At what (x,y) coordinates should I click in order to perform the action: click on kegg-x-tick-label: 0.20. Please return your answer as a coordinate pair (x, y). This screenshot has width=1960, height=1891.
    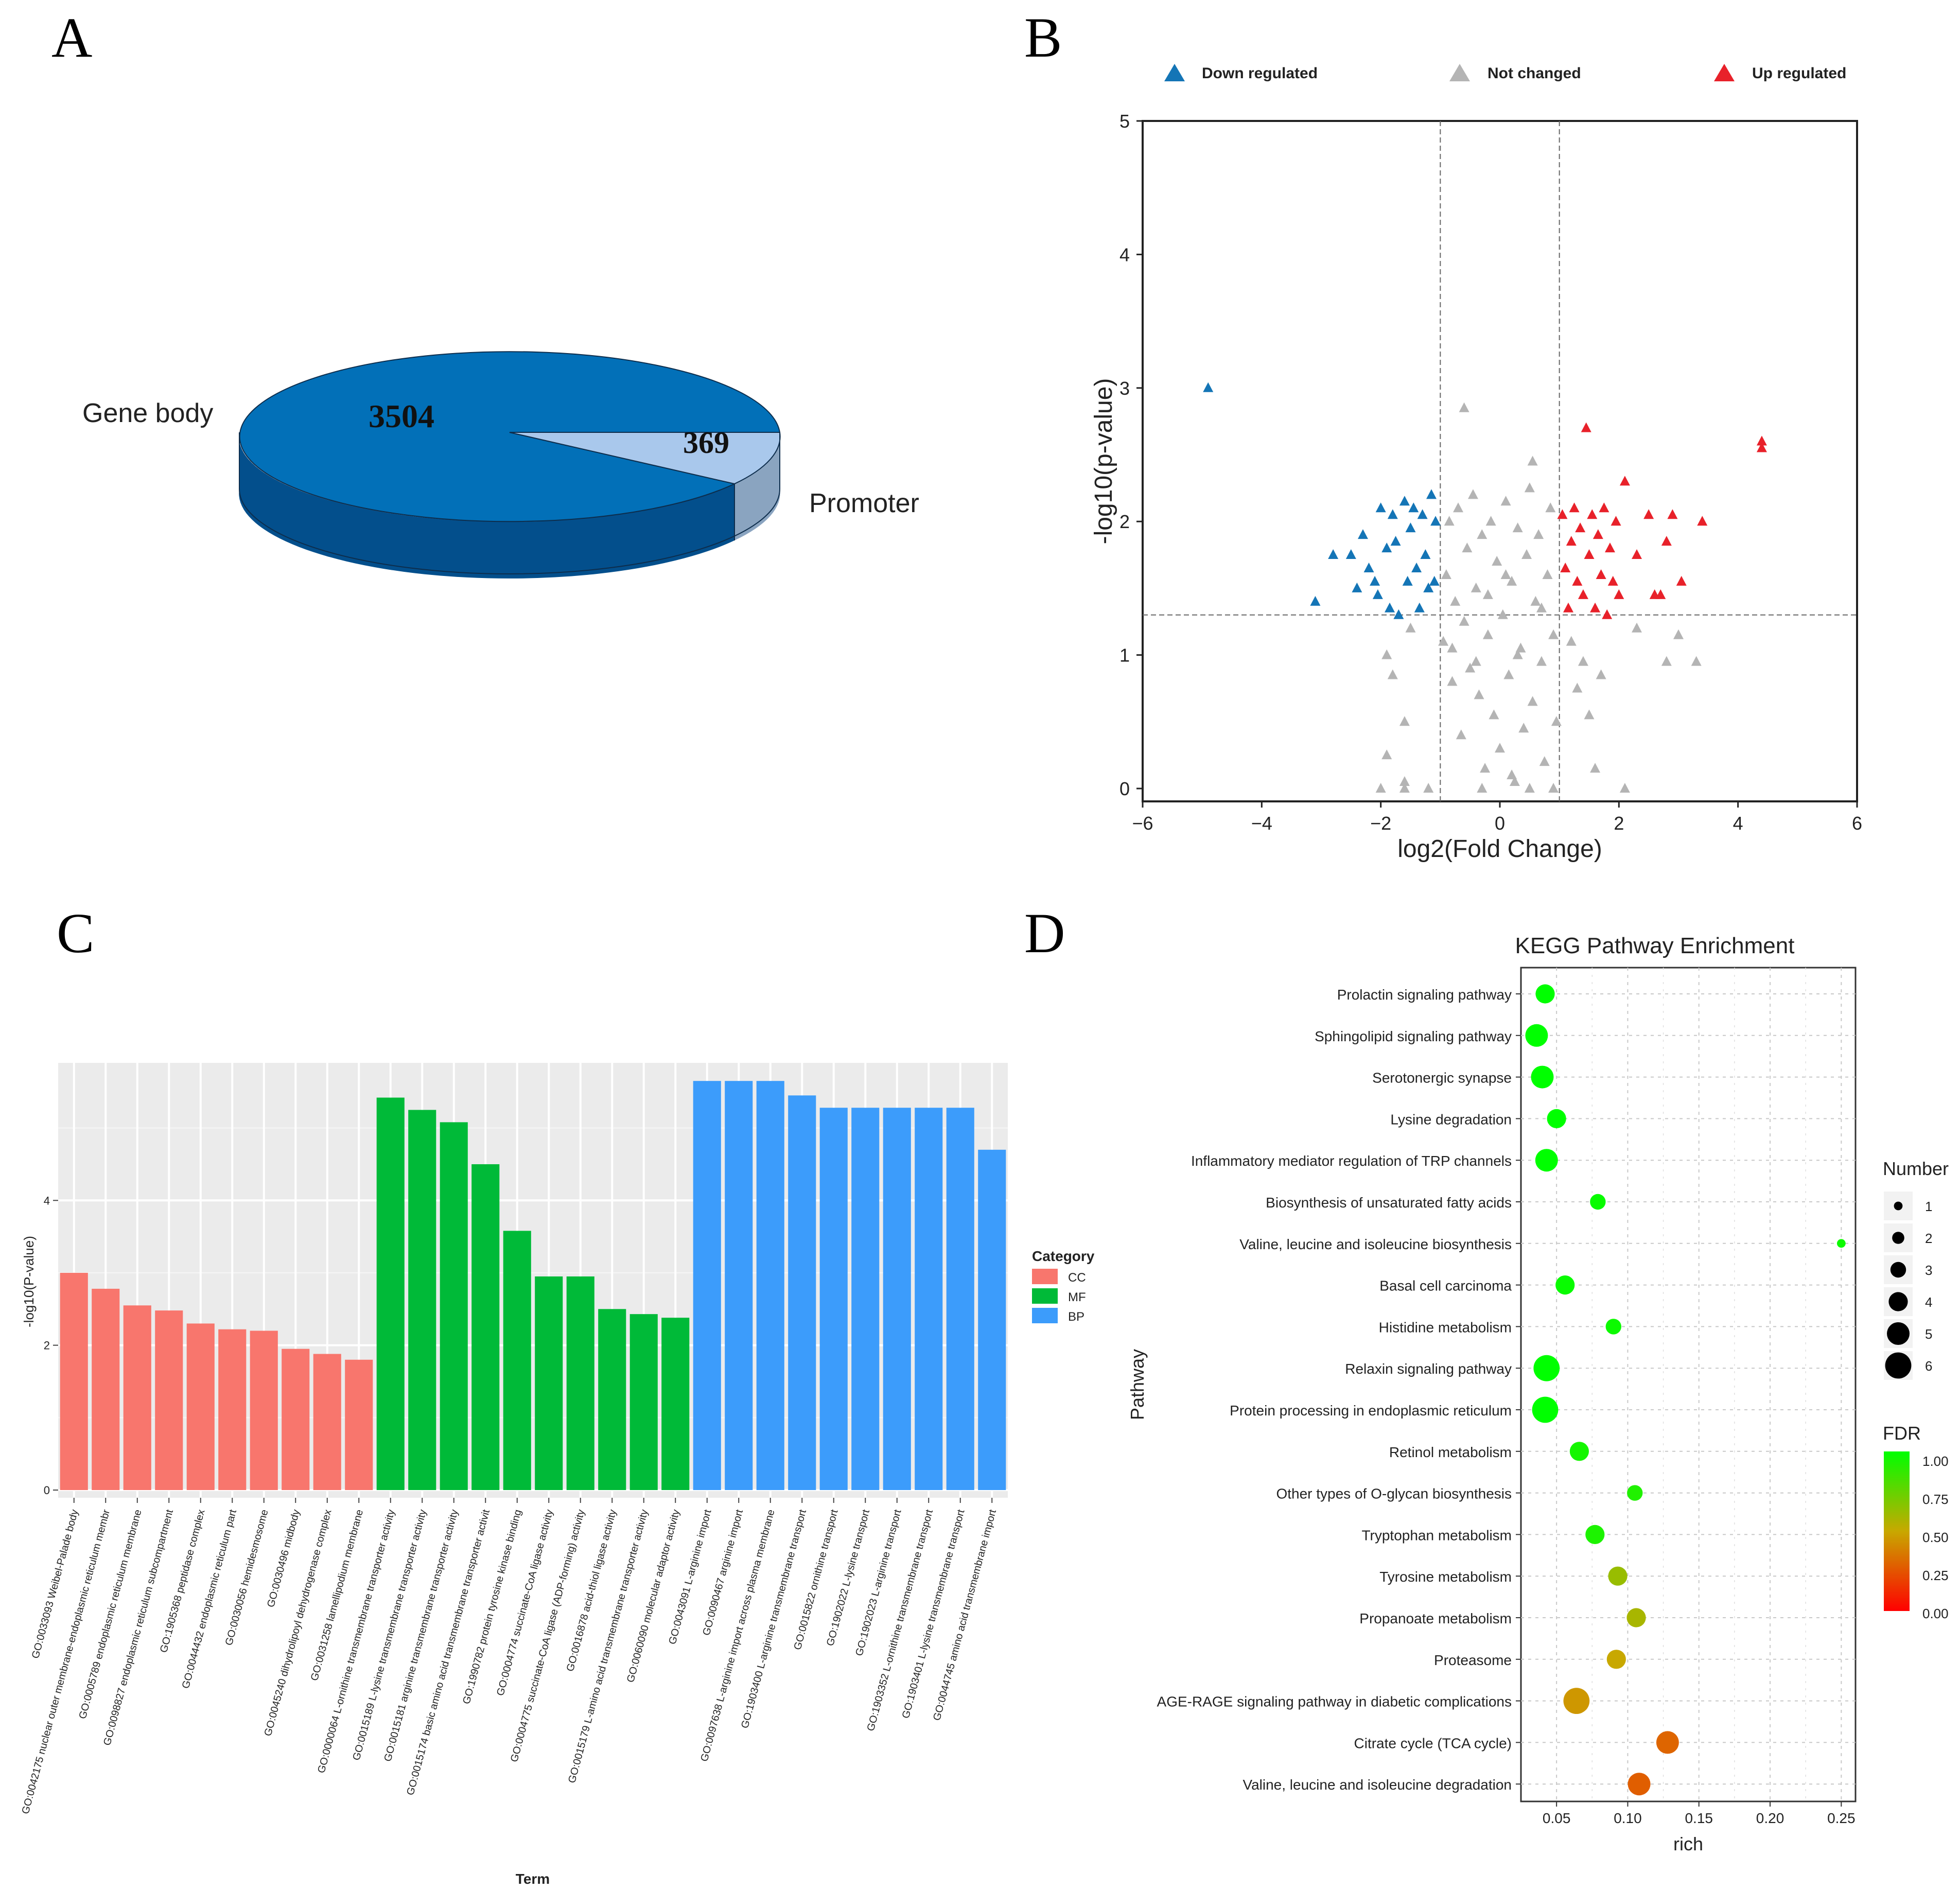
    Looking at the image, I should click on (1770, 1818).